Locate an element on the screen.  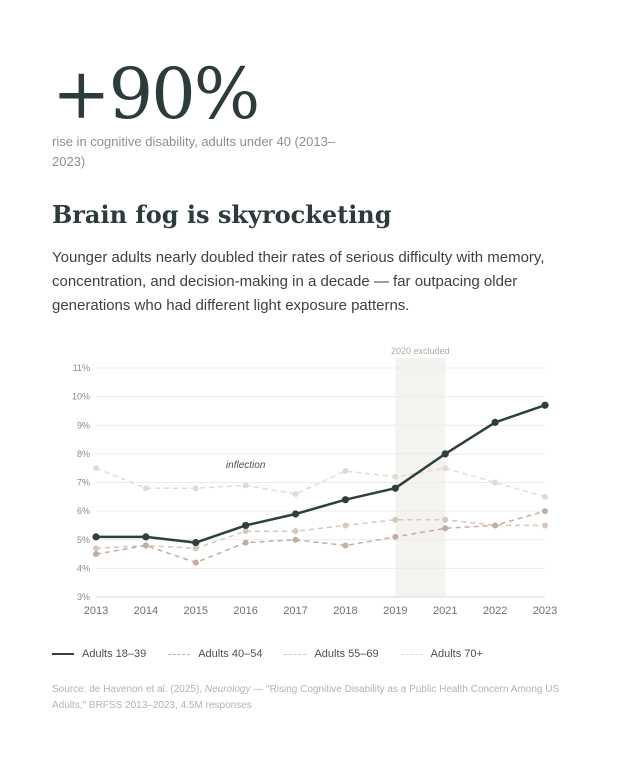
legend-item-adults-40-54: Adults 40–54 is located at coordinates (215, 654).